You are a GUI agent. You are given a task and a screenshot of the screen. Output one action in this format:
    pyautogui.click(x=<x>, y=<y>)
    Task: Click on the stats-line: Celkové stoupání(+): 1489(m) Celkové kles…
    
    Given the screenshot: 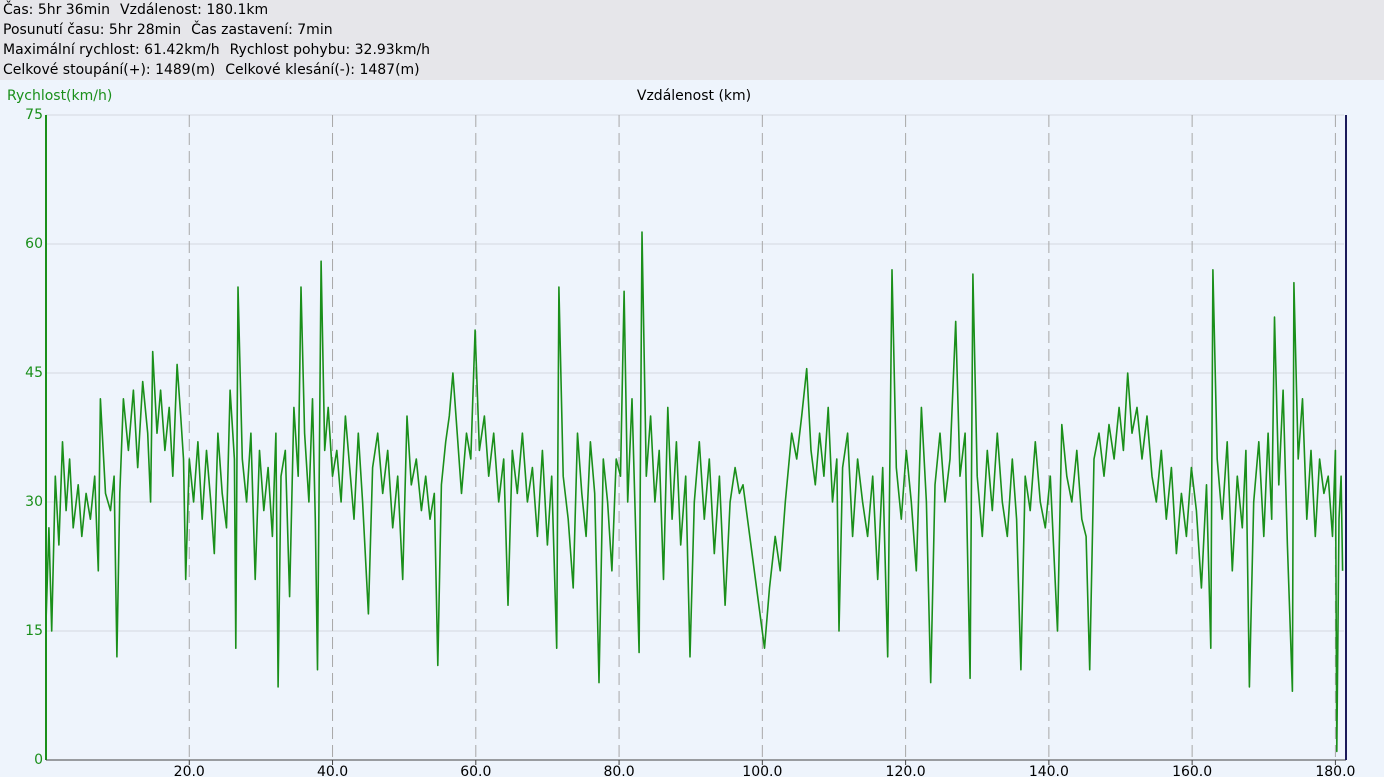 What is the action you would take?
    pyautogui.click(x=216, y=70)
    